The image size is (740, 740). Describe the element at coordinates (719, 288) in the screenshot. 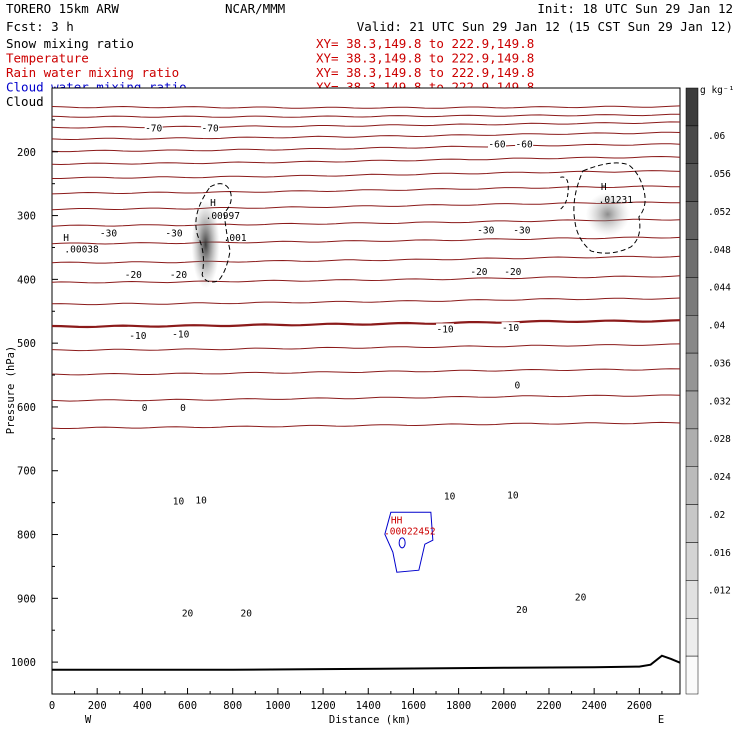

I see `colorbar-label: .044` at that location.